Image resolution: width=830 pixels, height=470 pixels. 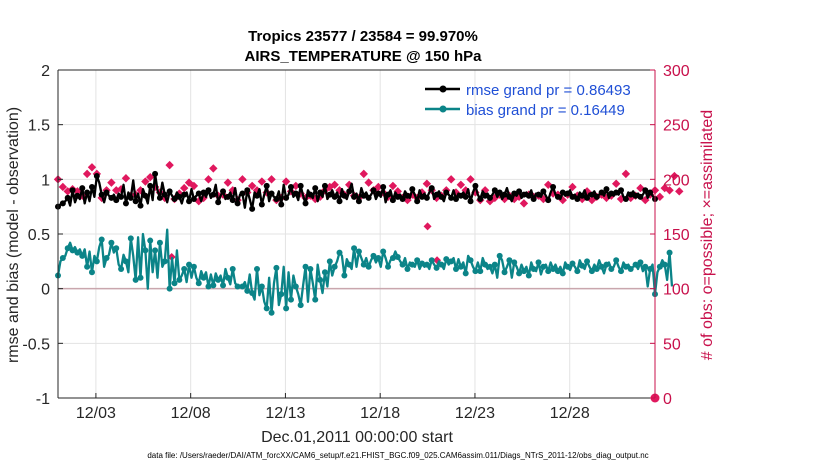 I want to click on y-tick-label: -0.5, so click(x=36, y=344).